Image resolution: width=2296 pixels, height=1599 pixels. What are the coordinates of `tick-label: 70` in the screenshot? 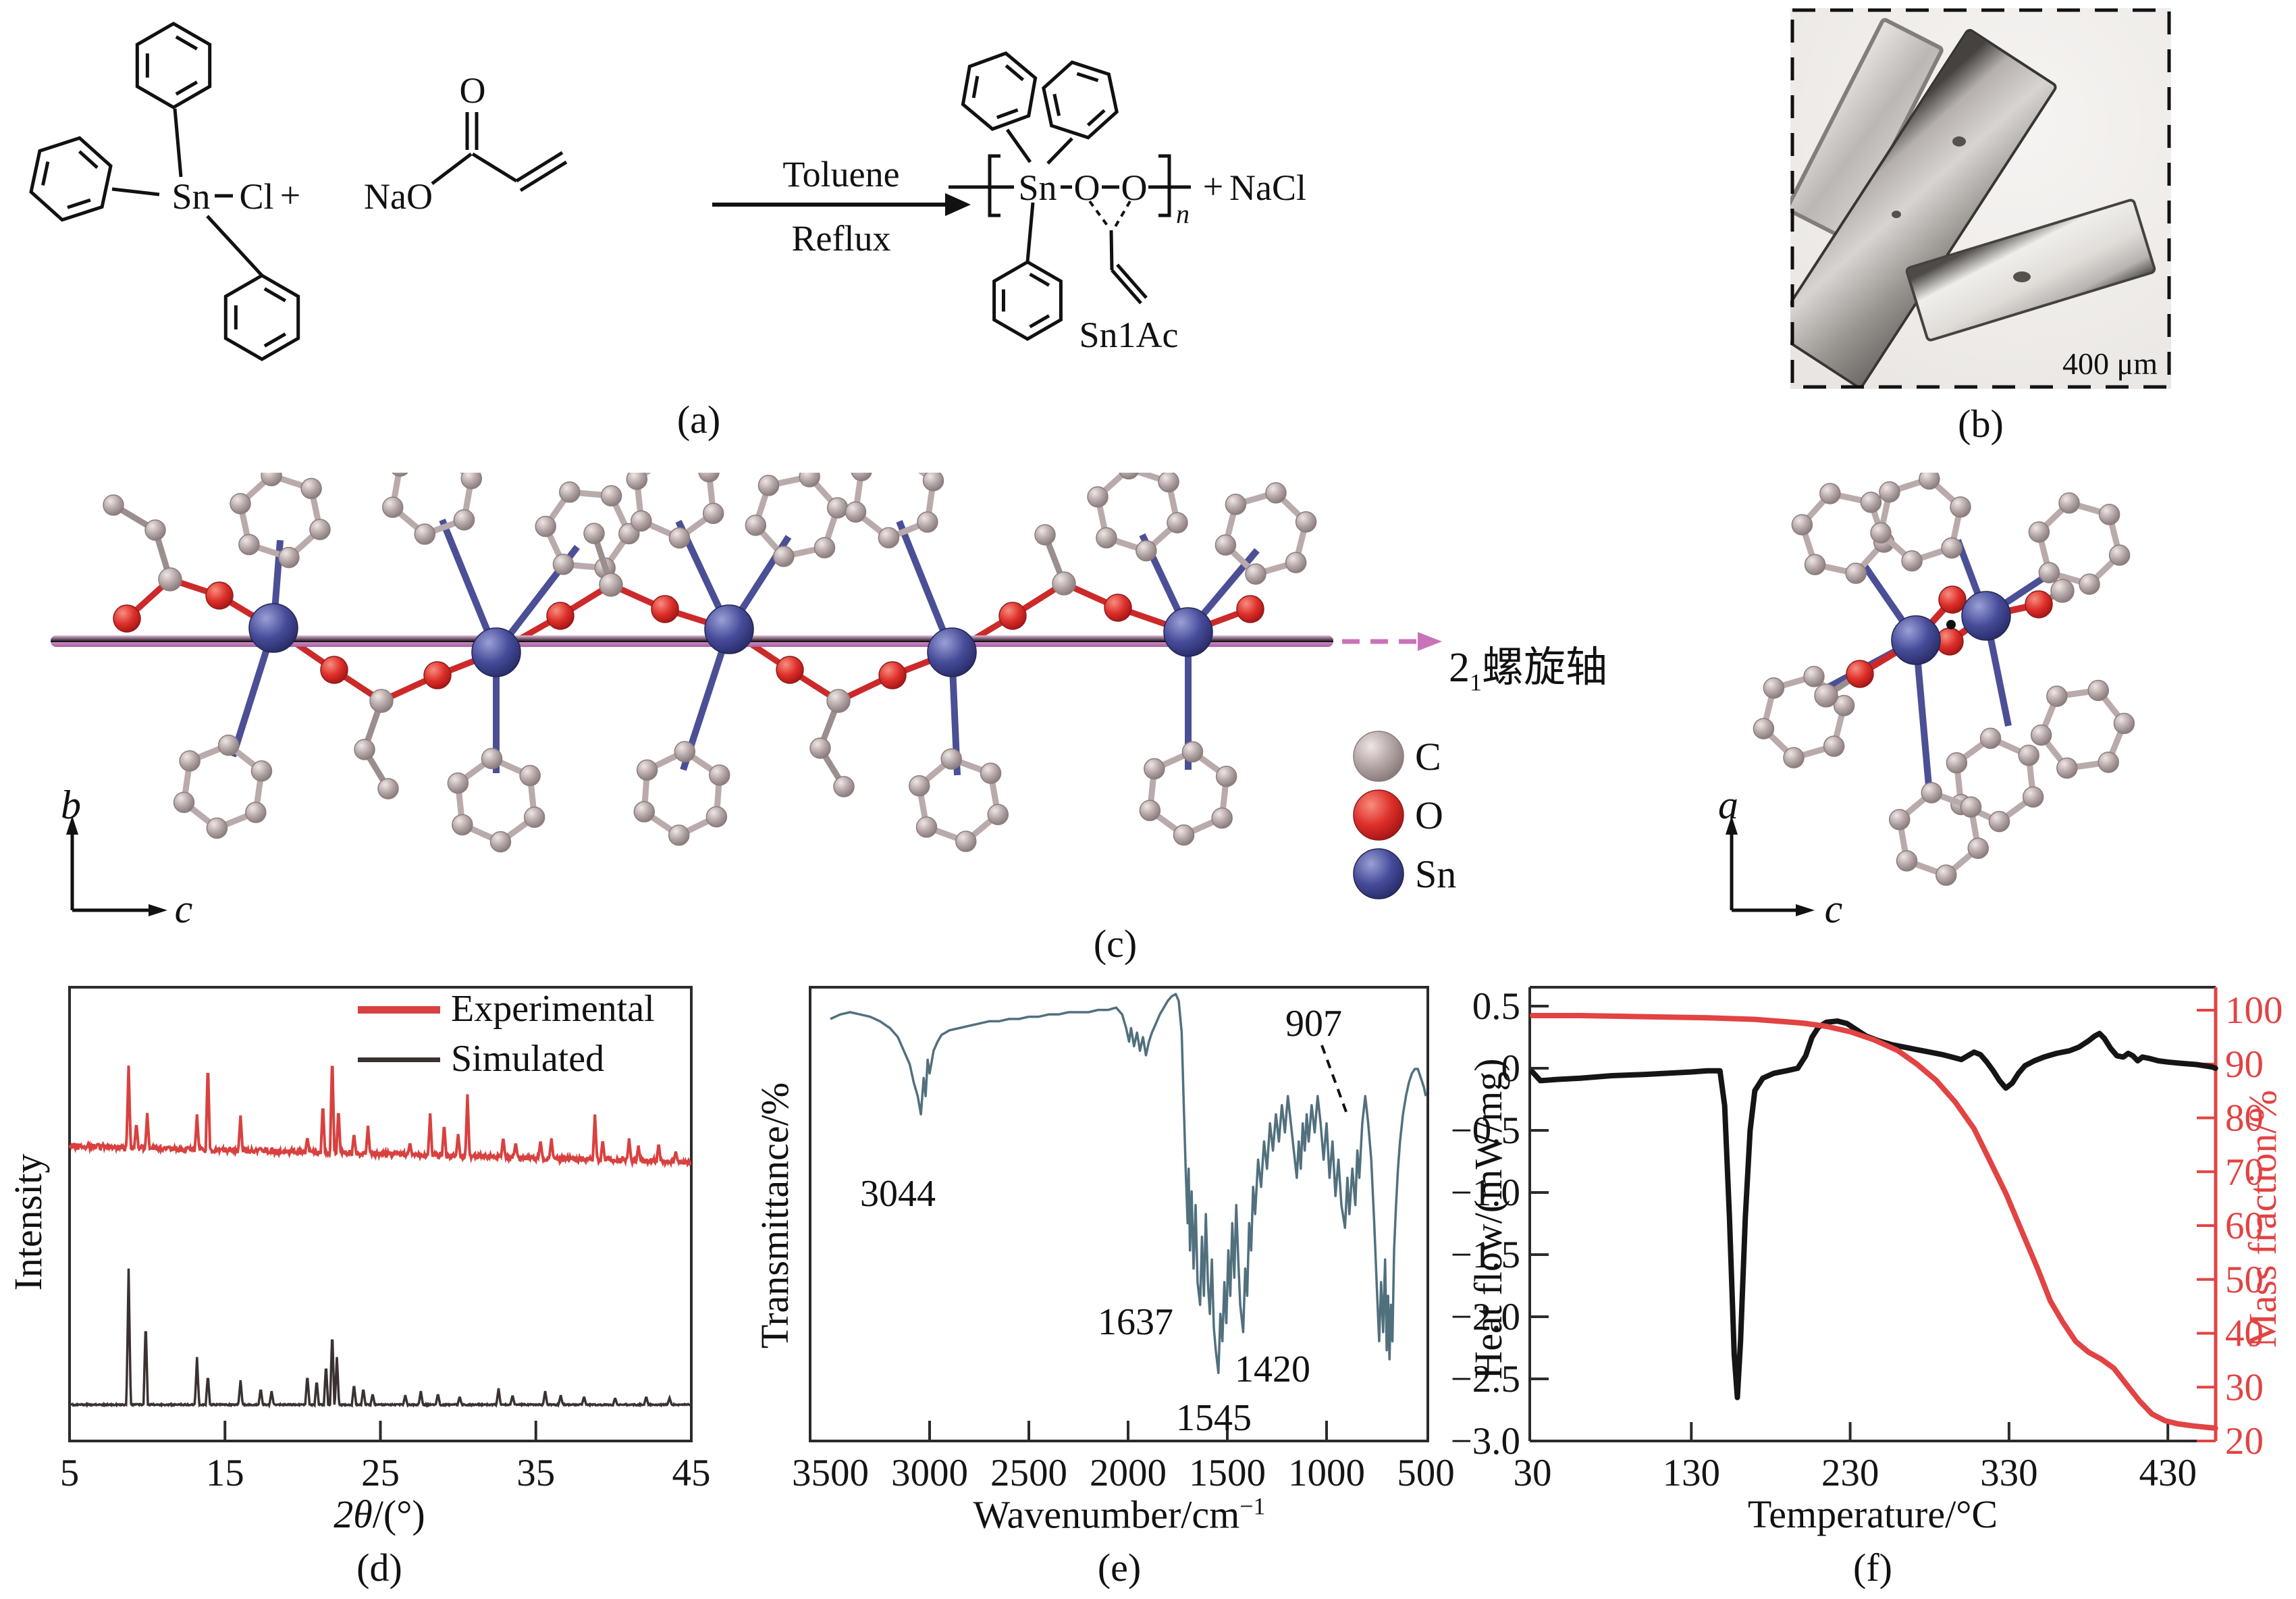 It's located at (2244, 1172).